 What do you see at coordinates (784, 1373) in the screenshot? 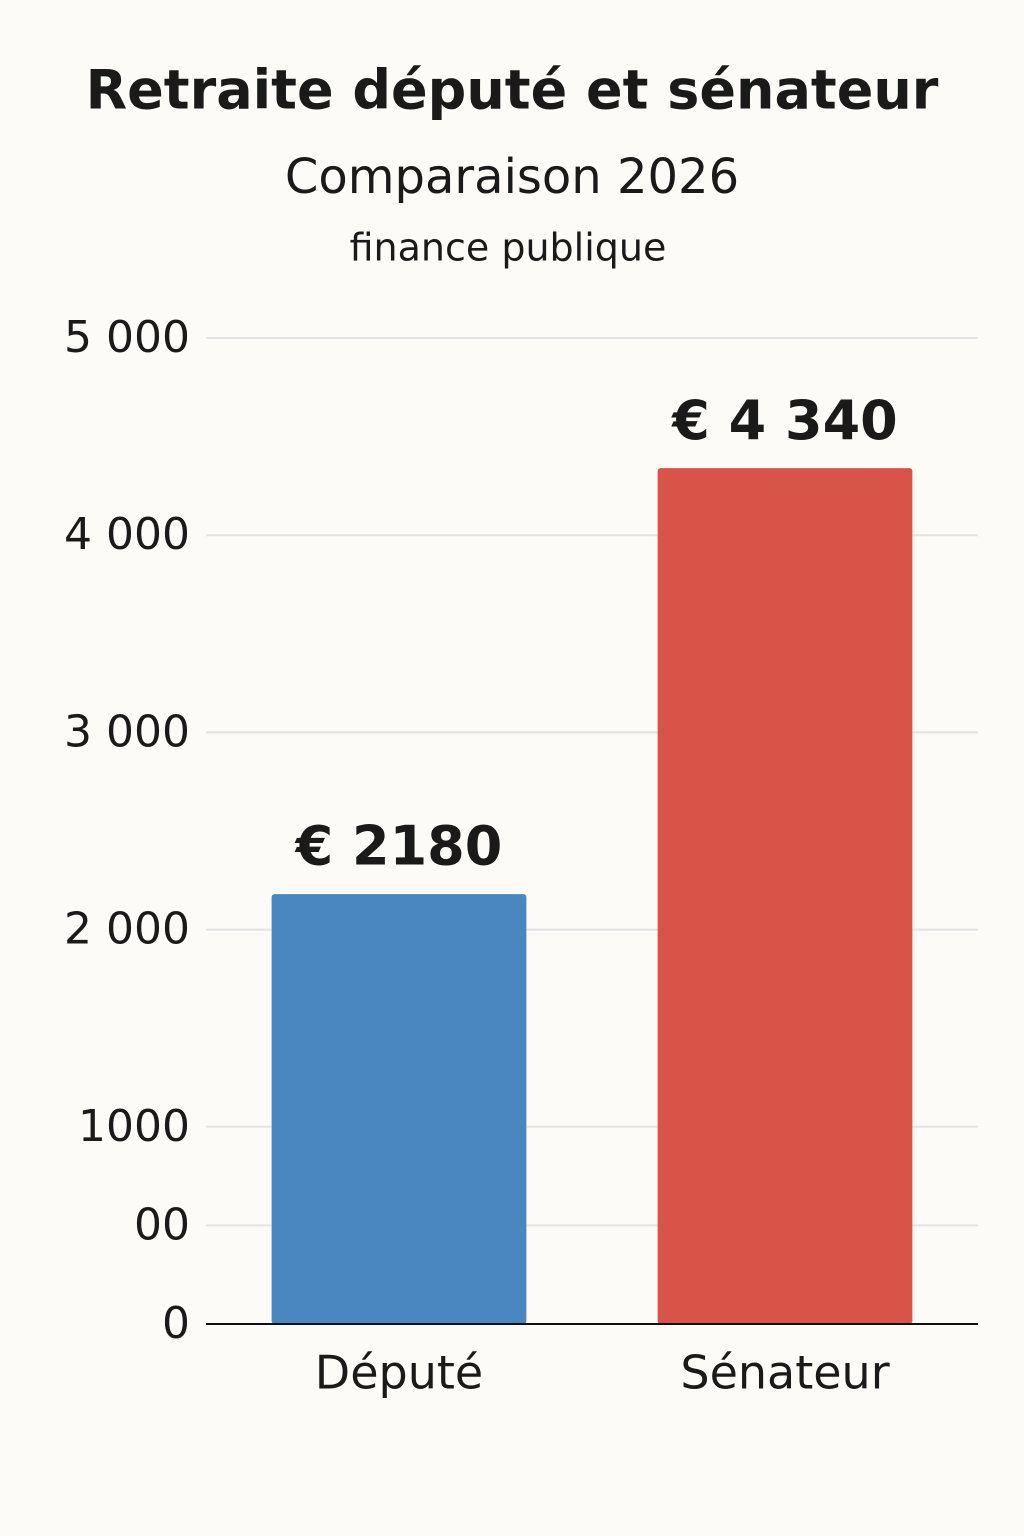
I see `x-tick-label: Sénateur` at bounding box center [784, 1373].